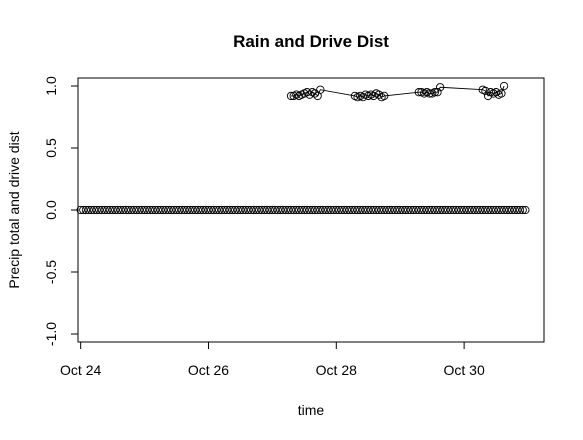 The image size is (583, 440). I want to click on x-tick-label: Oct 26, so click(208, 370).